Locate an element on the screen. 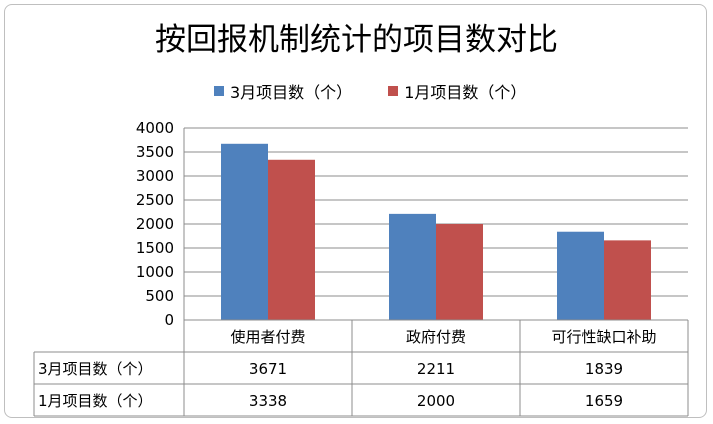 This screenshot has width=713, height=424. legend-label-march: 3月项目数（个） is located at coordinates (291, 92).